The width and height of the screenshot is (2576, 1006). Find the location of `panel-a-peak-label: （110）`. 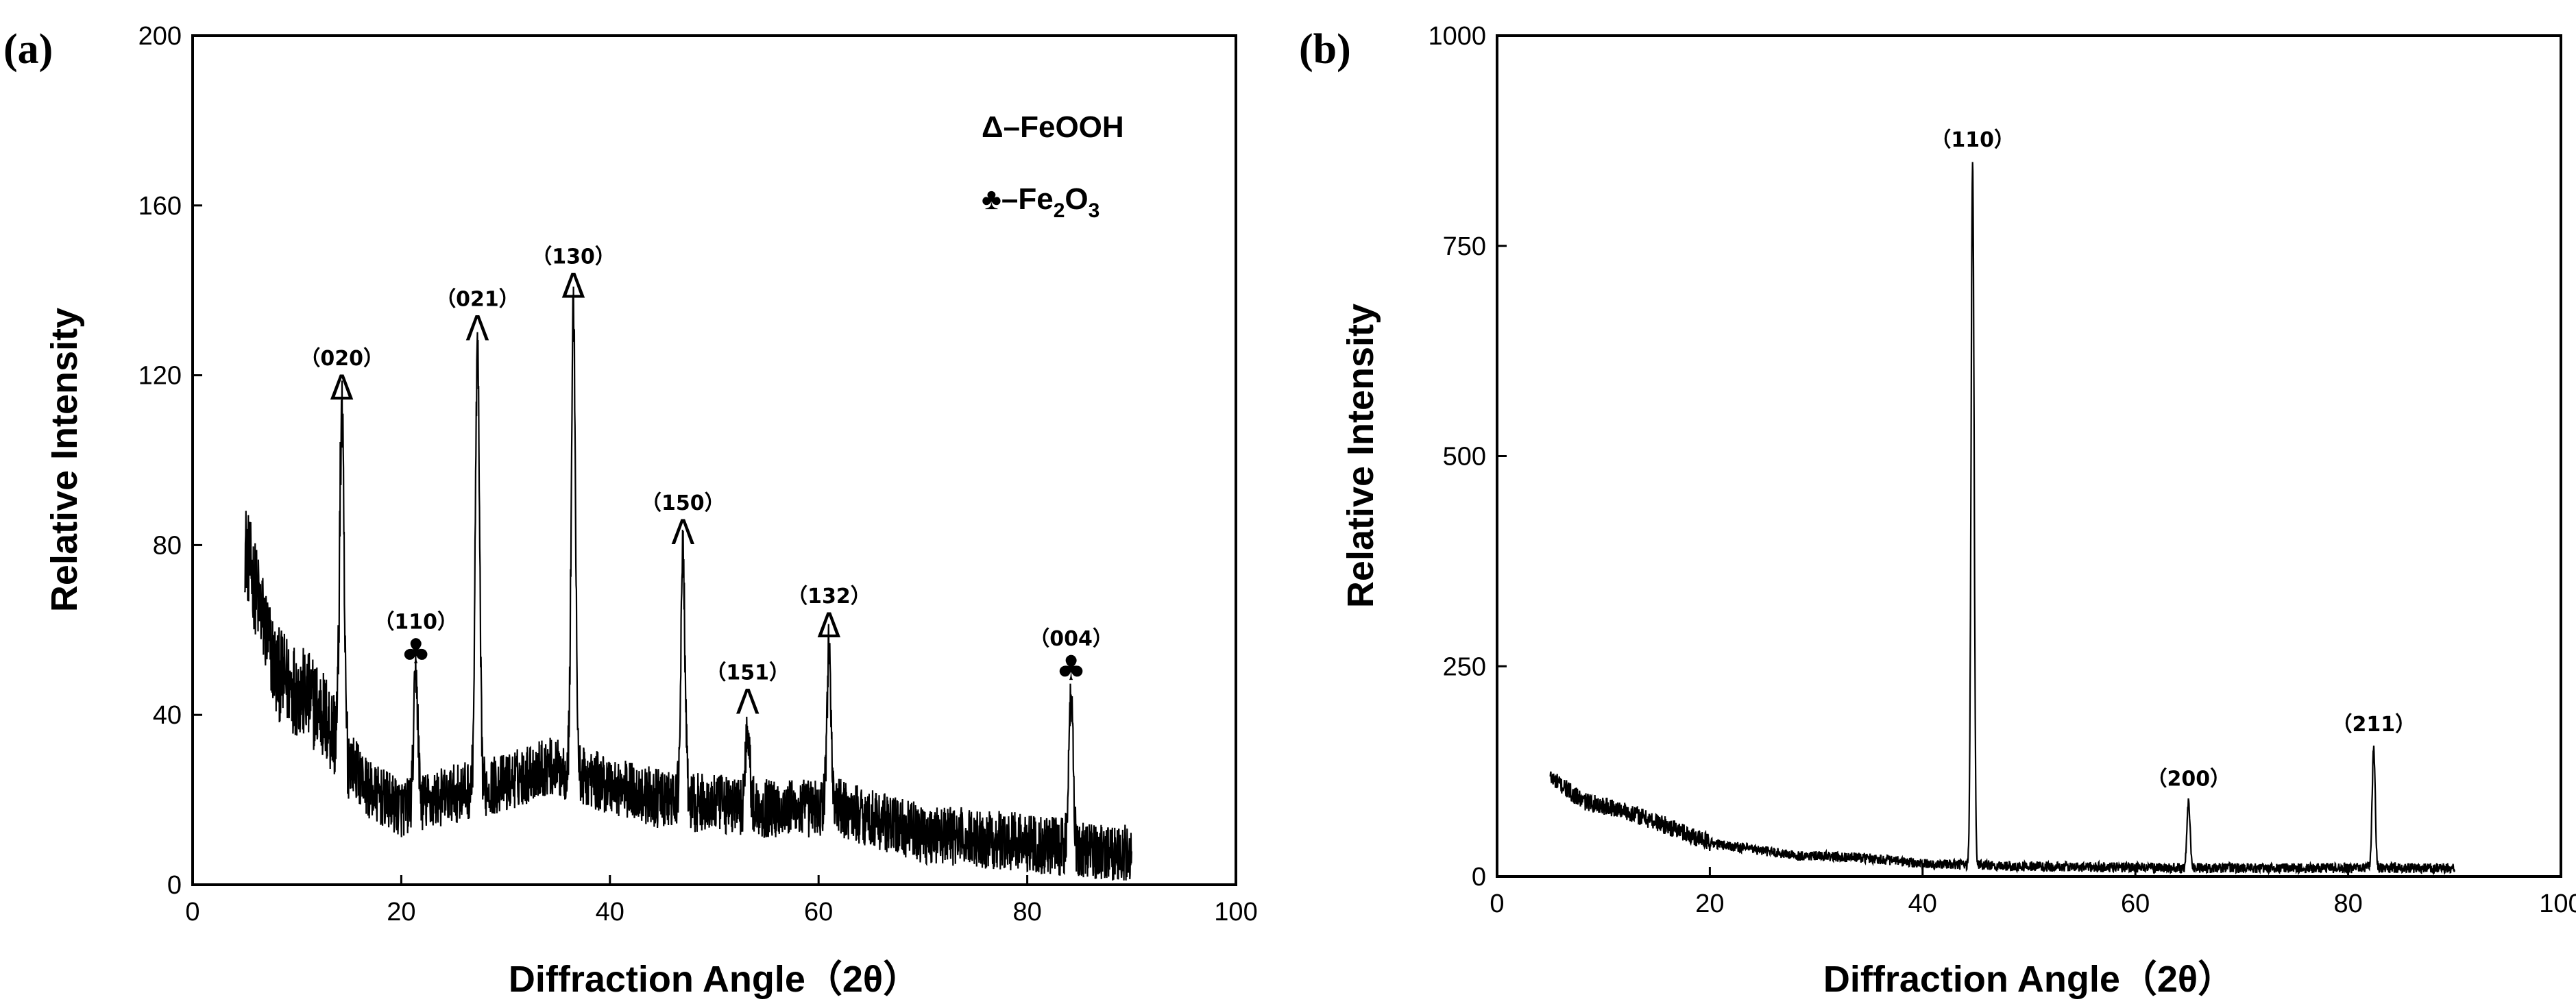

panel-a-peak-label: （110） is located at coordinates (416, 622).